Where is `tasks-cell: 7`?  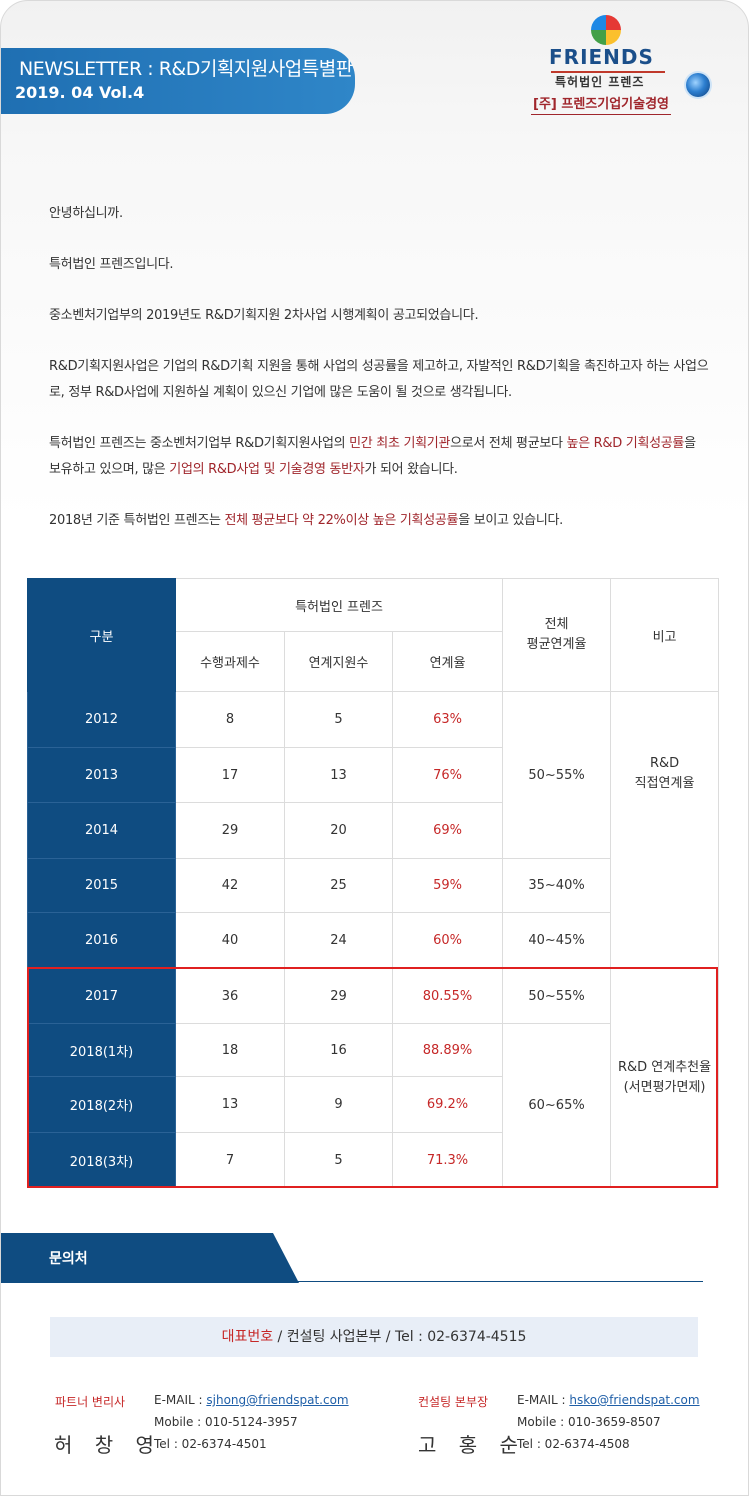 tasks-cell: 7 is located at coordinates (230, 1160).